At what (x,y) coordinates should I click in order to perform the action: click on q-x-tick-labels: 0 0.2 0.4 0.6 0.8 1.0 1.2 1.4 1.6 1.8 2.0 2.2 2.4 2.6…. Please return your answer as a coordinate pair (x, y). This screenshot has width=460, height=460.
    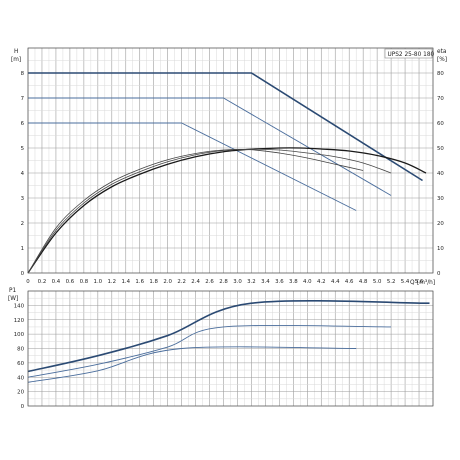
    Looking at the image, I should click on (225, 282).